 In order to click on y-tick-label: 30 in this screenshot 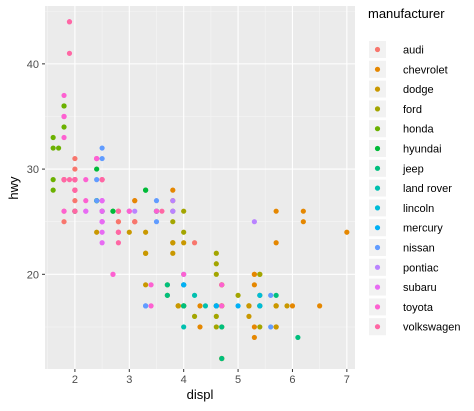, I will do `click(33, 170)`.